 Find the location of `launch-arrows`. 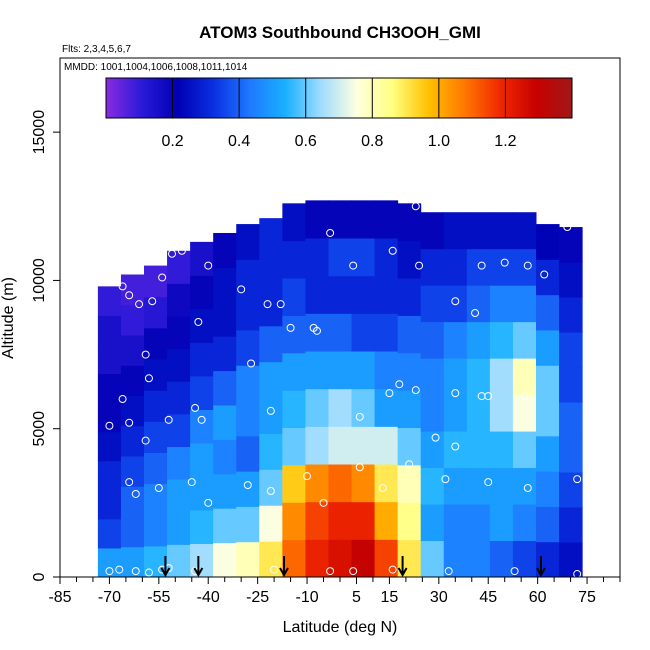

launch-arrows is located at coordinates (353, 567).